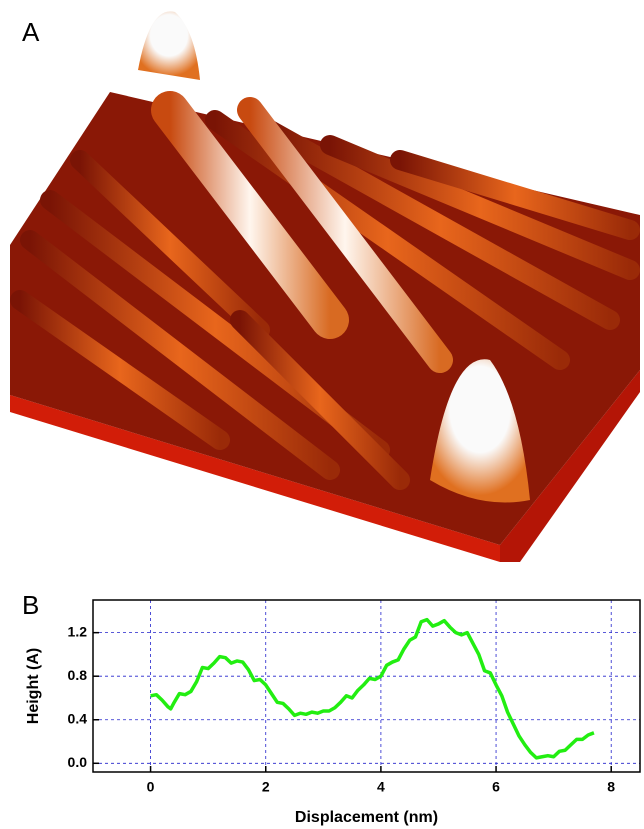 This screenshot has width=644, height=829. I want to click on y-tick-label: 0.4, so click(78, 718).